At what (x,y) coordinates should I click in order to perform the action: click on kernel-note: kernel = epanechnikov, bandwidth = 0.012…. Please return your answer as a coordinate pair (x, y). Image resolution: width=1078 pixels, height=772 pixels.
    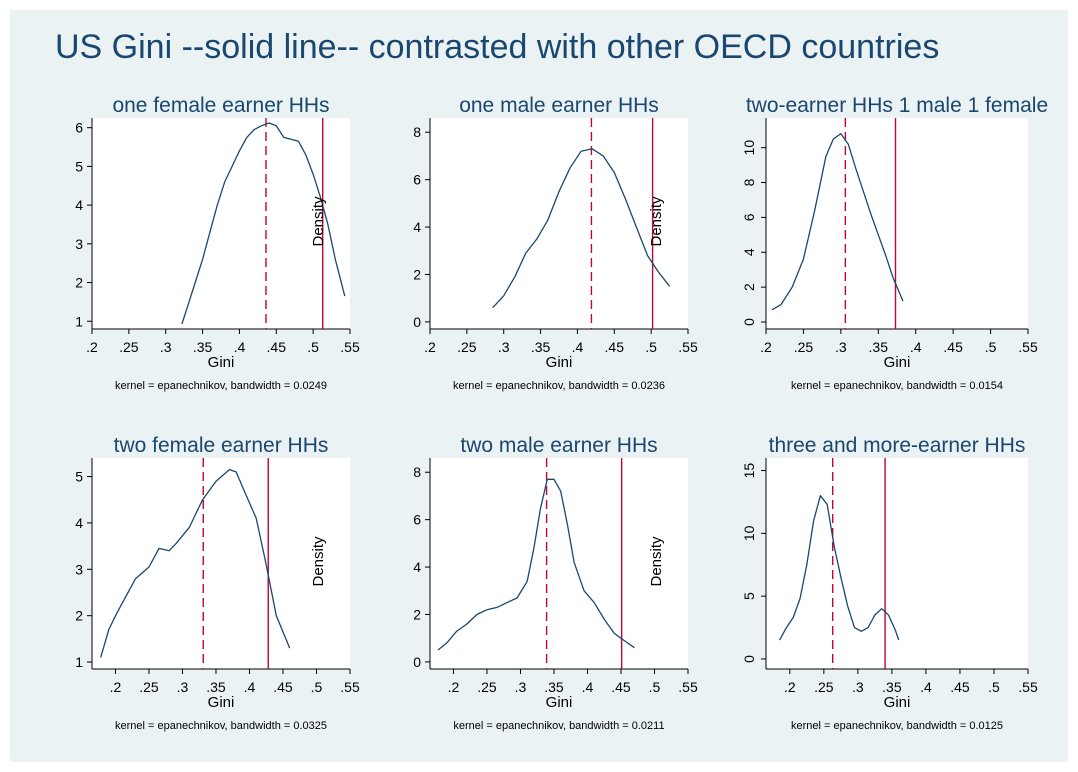
    Looking at the image, I should click on (897, 726).